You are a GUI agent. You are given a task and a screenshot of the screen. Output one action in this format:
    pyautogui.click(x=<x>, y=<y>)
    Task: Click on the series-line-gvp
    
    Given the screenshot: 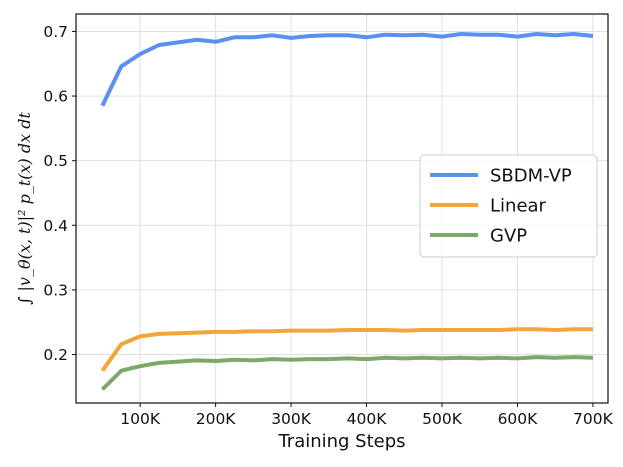 What is the action you would take?
    pyautogui.click(x=346, y=373)
    